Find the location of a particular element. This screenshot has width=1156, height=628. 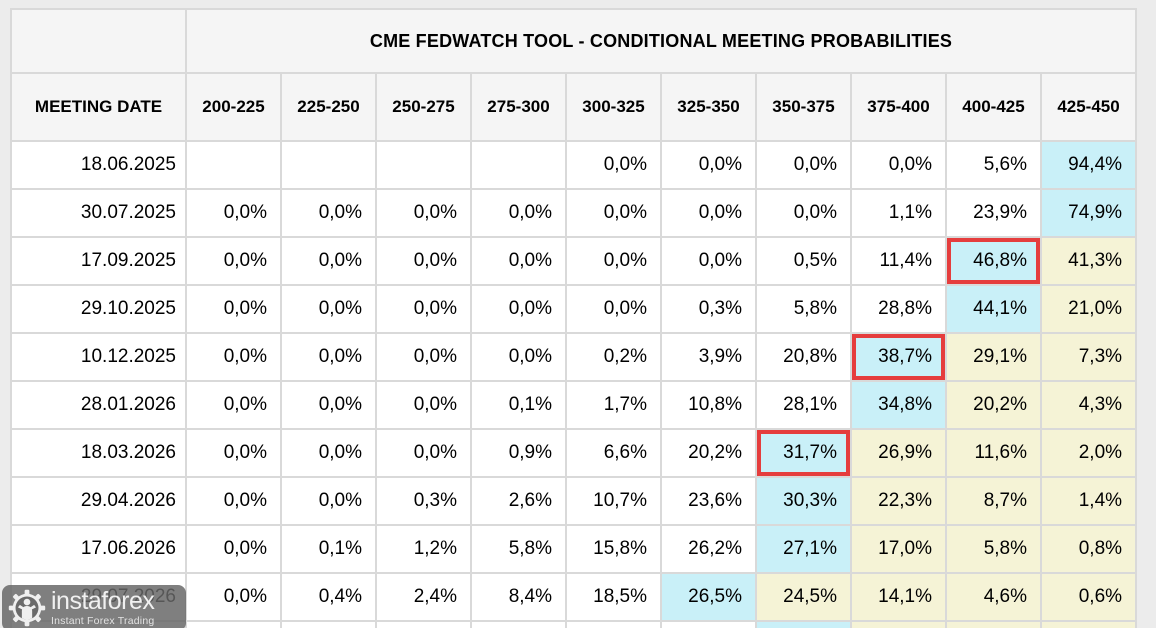

probability-cell-red-boxed: 31,7% is located at coordinates (803, 453).